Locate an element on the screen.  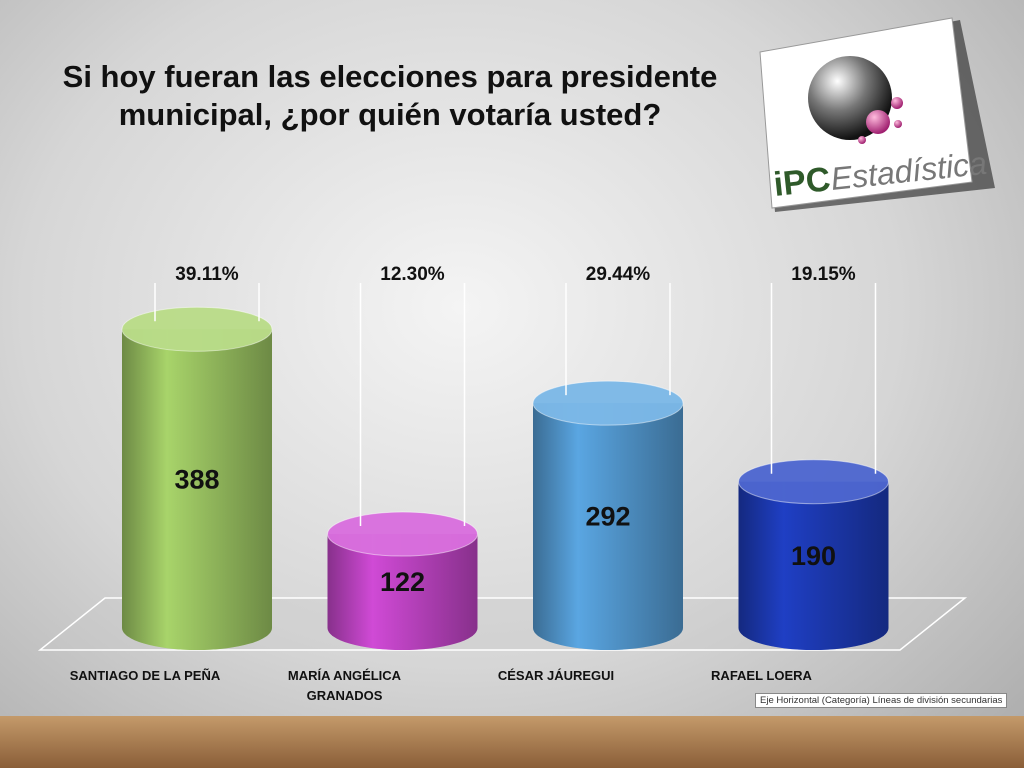
annotation: 29.44% is located at coordinates (618, 274).